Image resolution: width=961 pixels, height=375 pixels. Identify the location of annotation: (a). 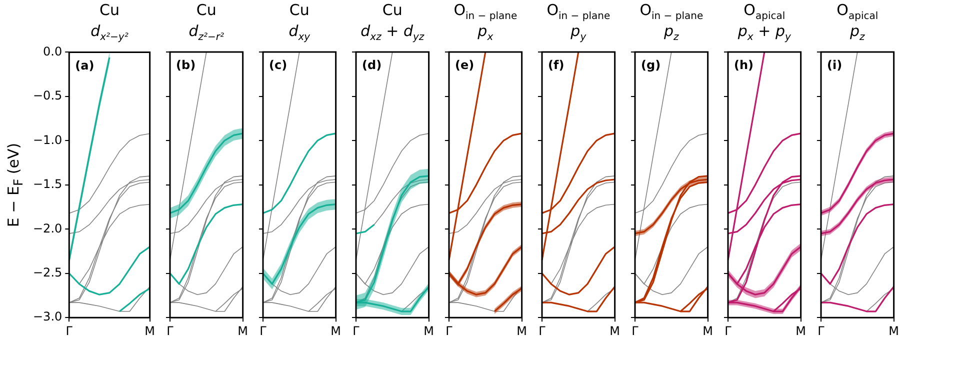
(84, 65).